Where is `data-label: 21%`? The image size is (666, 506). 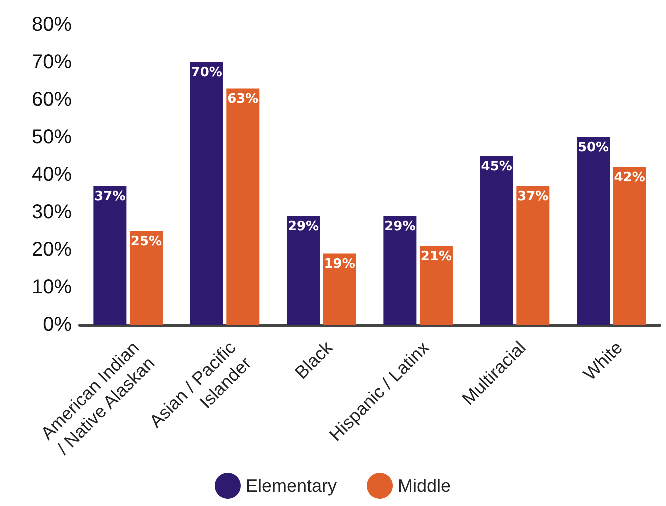
data-label: 21% is located at coordinates (436, 256).